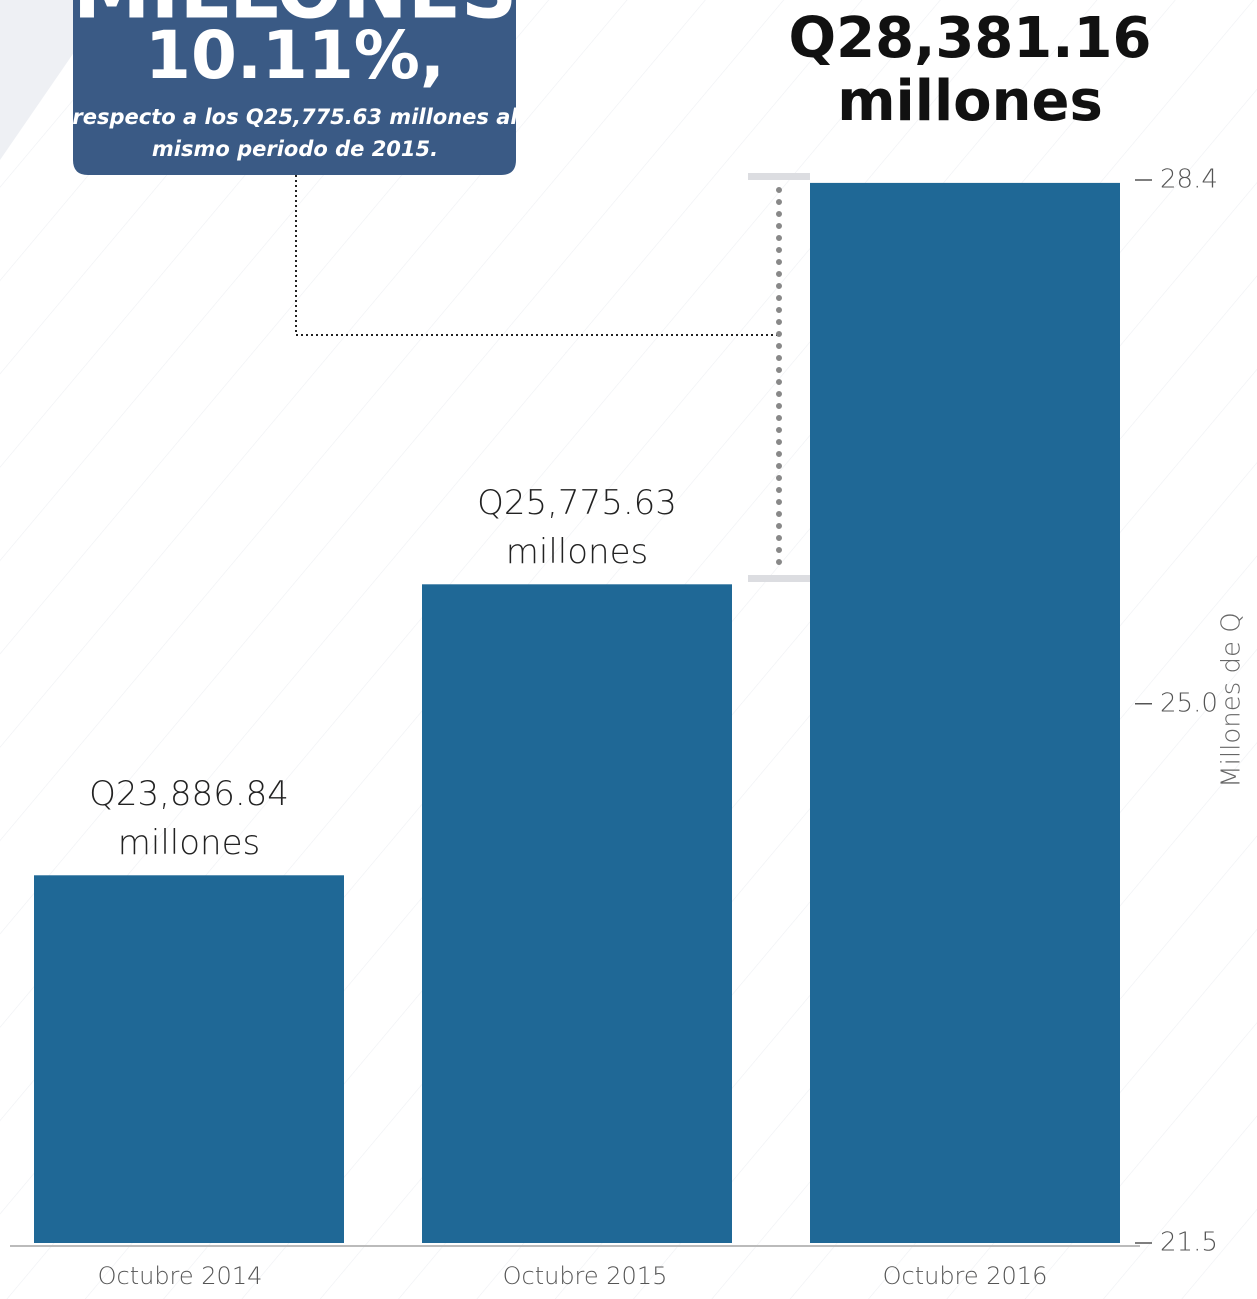 This screenshot has height=1299, width=1257. I want to click on x-tick-label: Octubre 2014, so click(180, 1276).